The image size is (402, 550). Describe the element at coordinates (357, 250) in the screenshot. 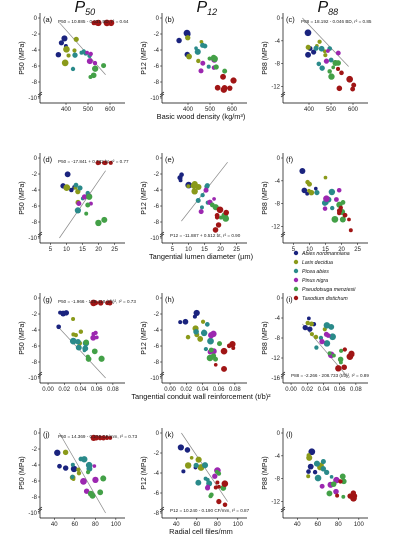

I see `x-tick-label: 25` at that location.